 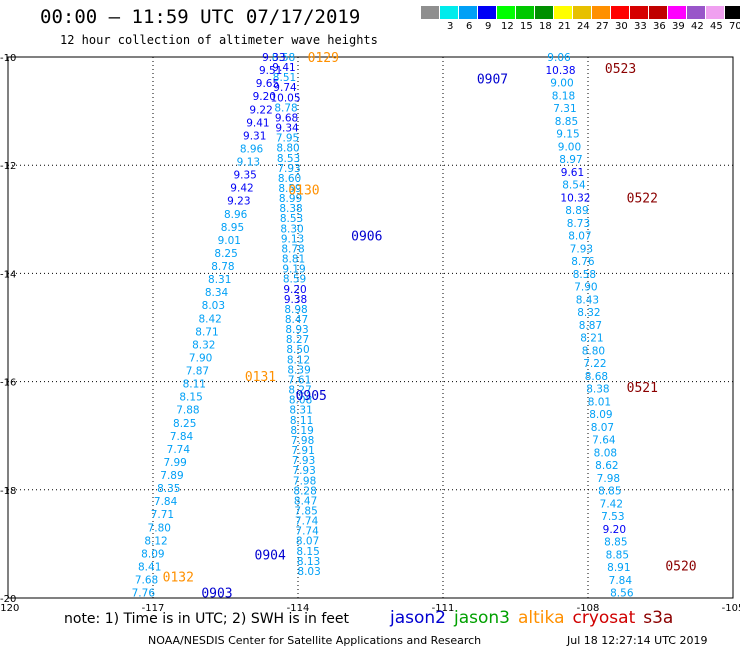 I want to click on wave-height-value: 8.42, so click(x=209, y=319).